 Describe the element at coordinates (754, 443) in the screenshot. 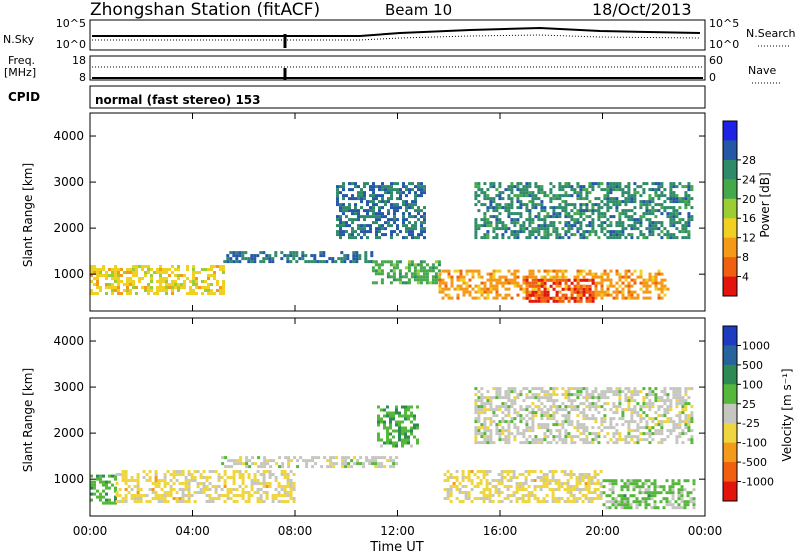

I see `velocity-colorbar-tick-label: -100` at that location.